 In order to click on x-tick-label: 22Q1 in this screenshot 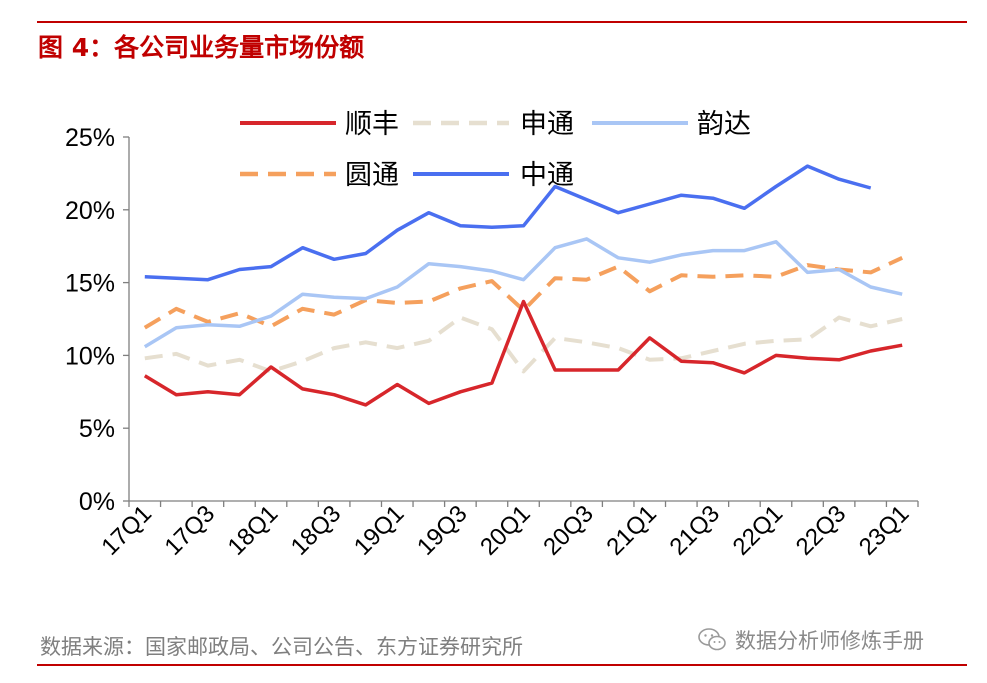, I will do `click(758, 530)`.